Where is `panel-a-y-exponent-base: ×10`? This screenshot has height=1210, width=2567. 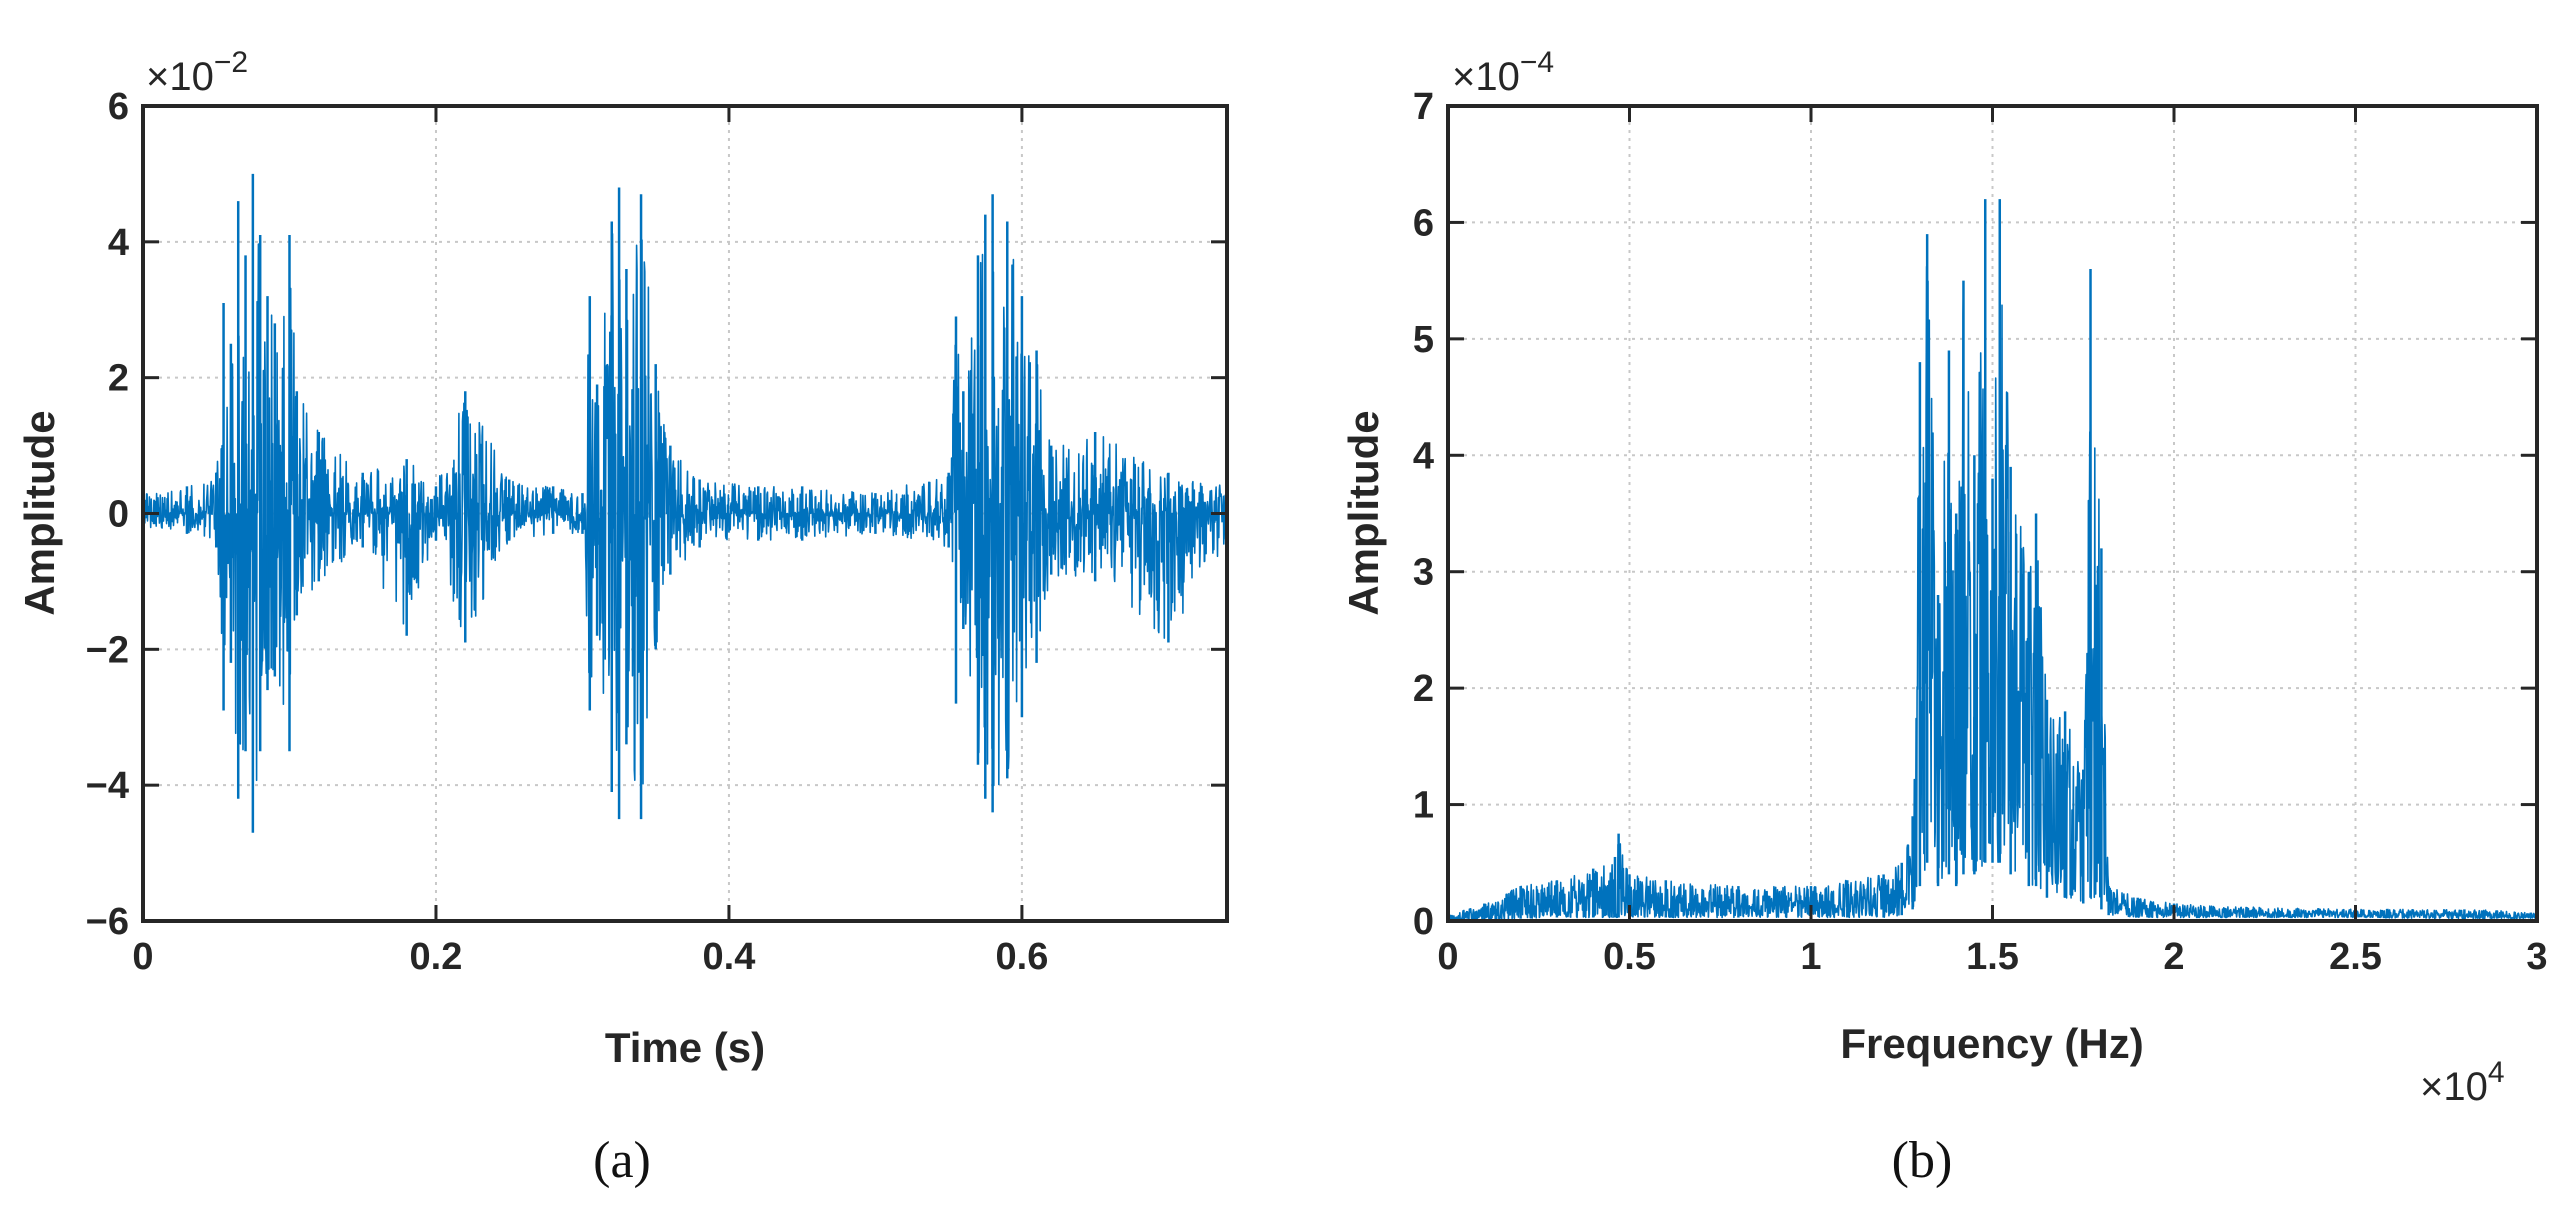
panel-a-y-exponent-base: ×10 is located at coordinates (180, 77).